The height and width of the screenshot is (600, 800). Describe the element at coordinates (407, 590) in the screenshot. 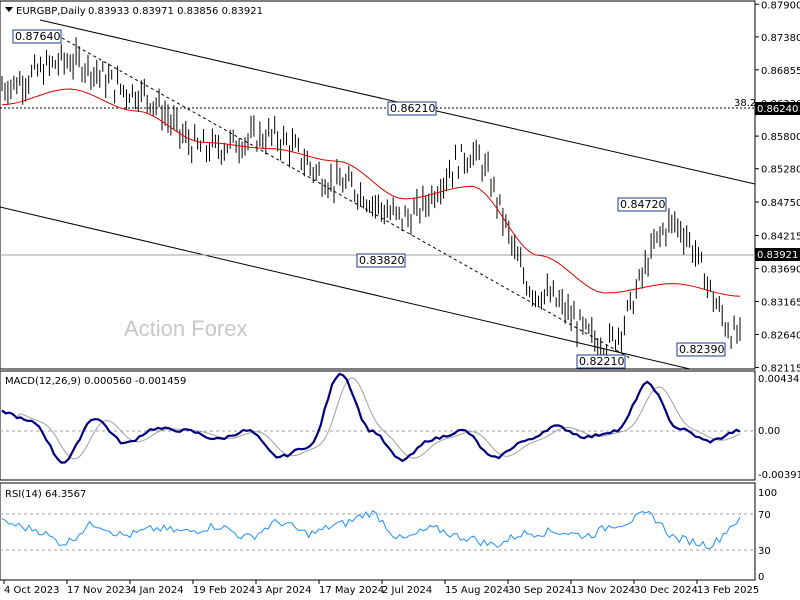

I see `time-tick-label: 2 Jul 2024` at that location.